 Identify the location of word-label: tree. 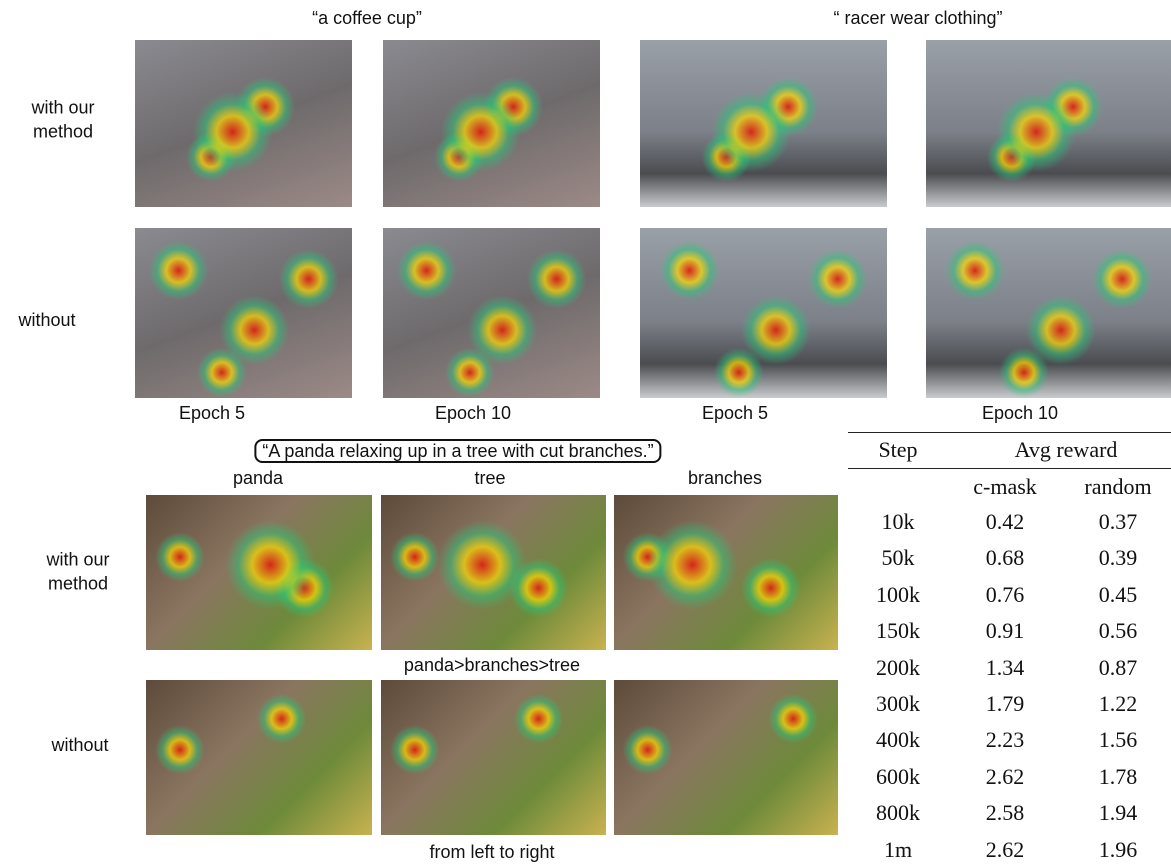
(490, 477).